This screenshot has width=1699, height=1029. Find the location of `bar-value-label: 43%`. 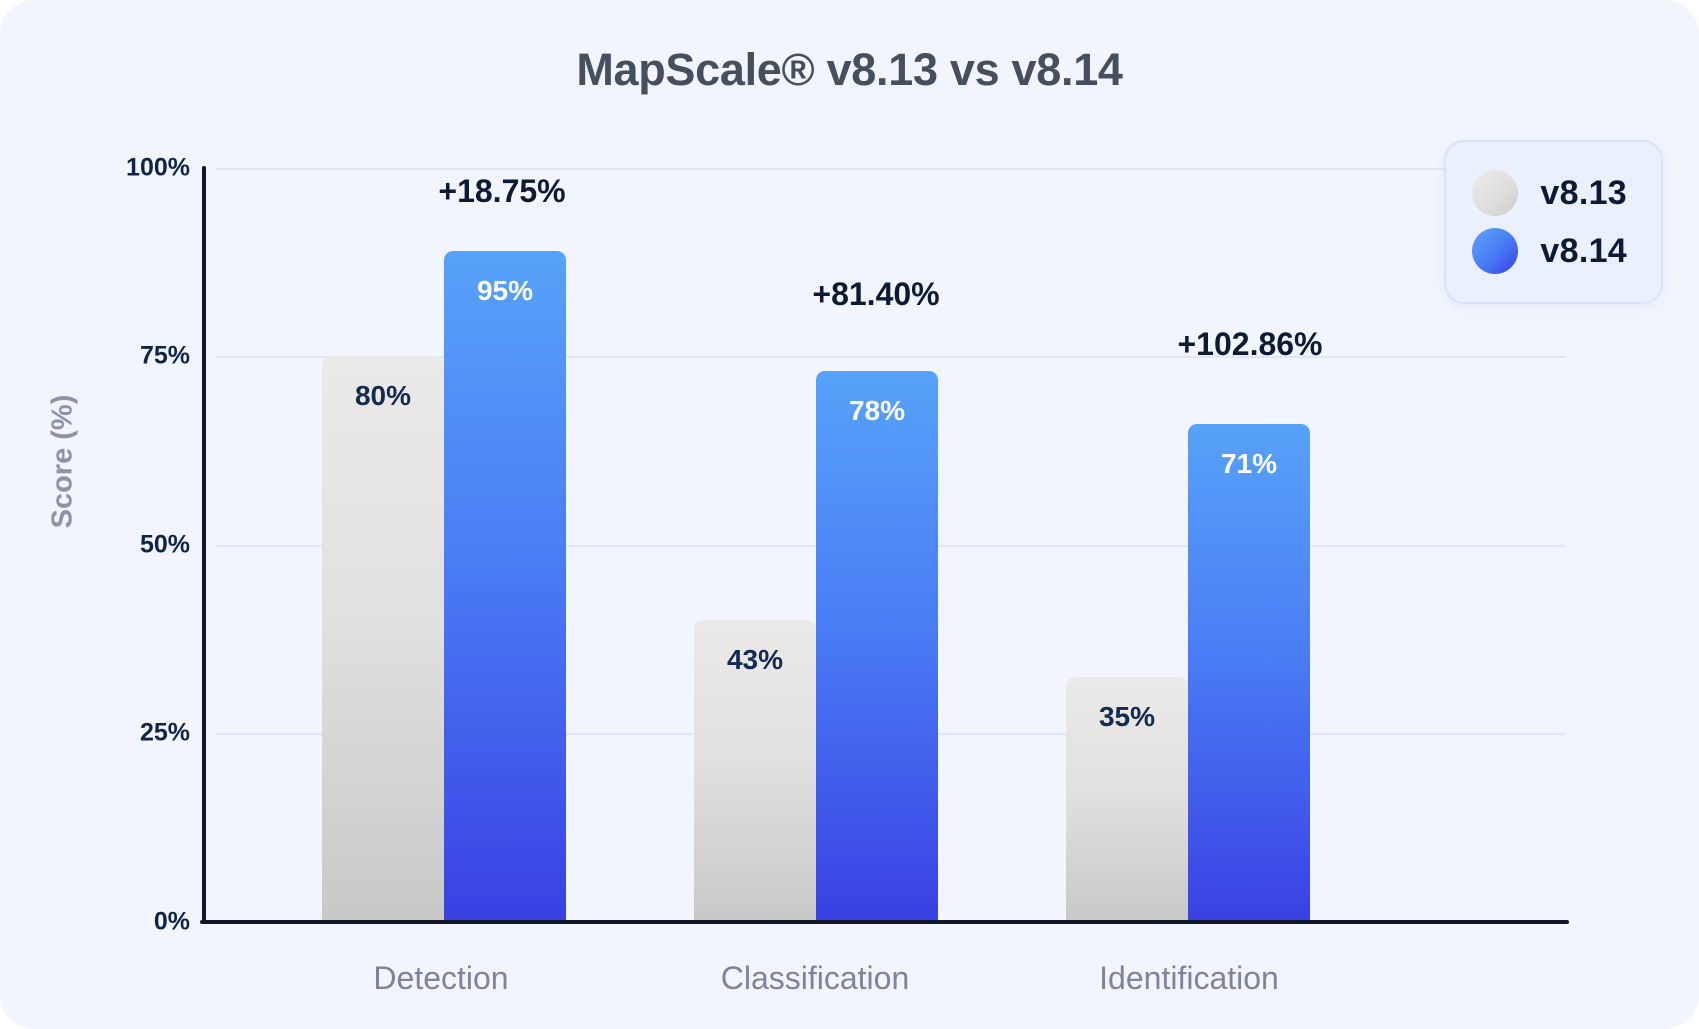

bar-value-label: 43% is located at coordinates (755, 659).